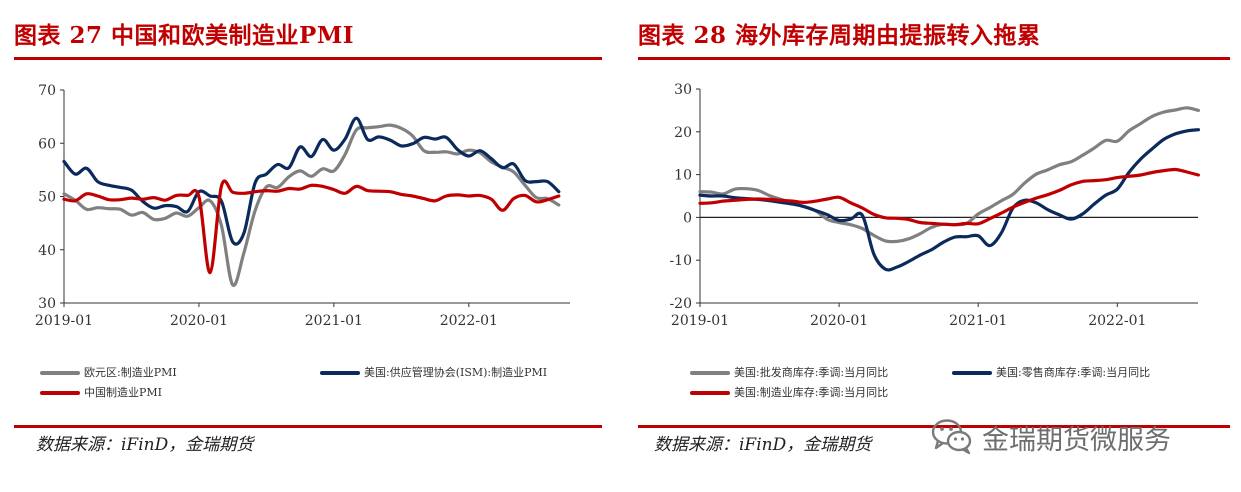 The image size is (1241, 492). Describe the element at coordinates (199, 321) in the screenshot. I see `left-chart-x-tick-label: 2020-01` at that location.